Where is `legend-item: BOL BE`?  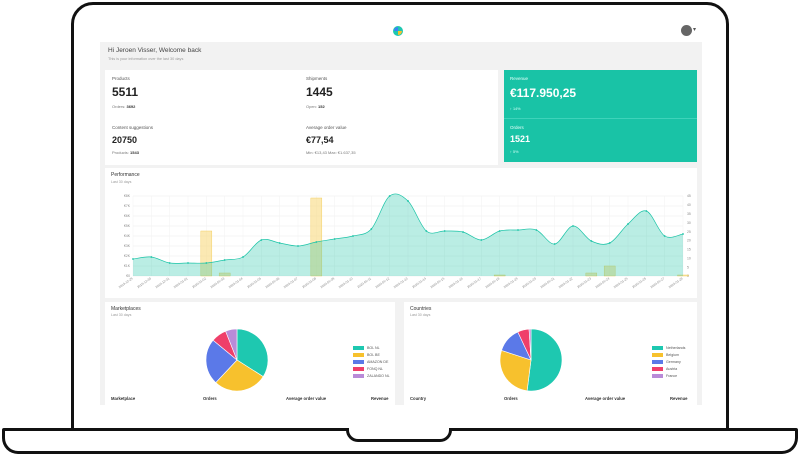 legend-item: BOL BE is located at coordinates (371, 354).